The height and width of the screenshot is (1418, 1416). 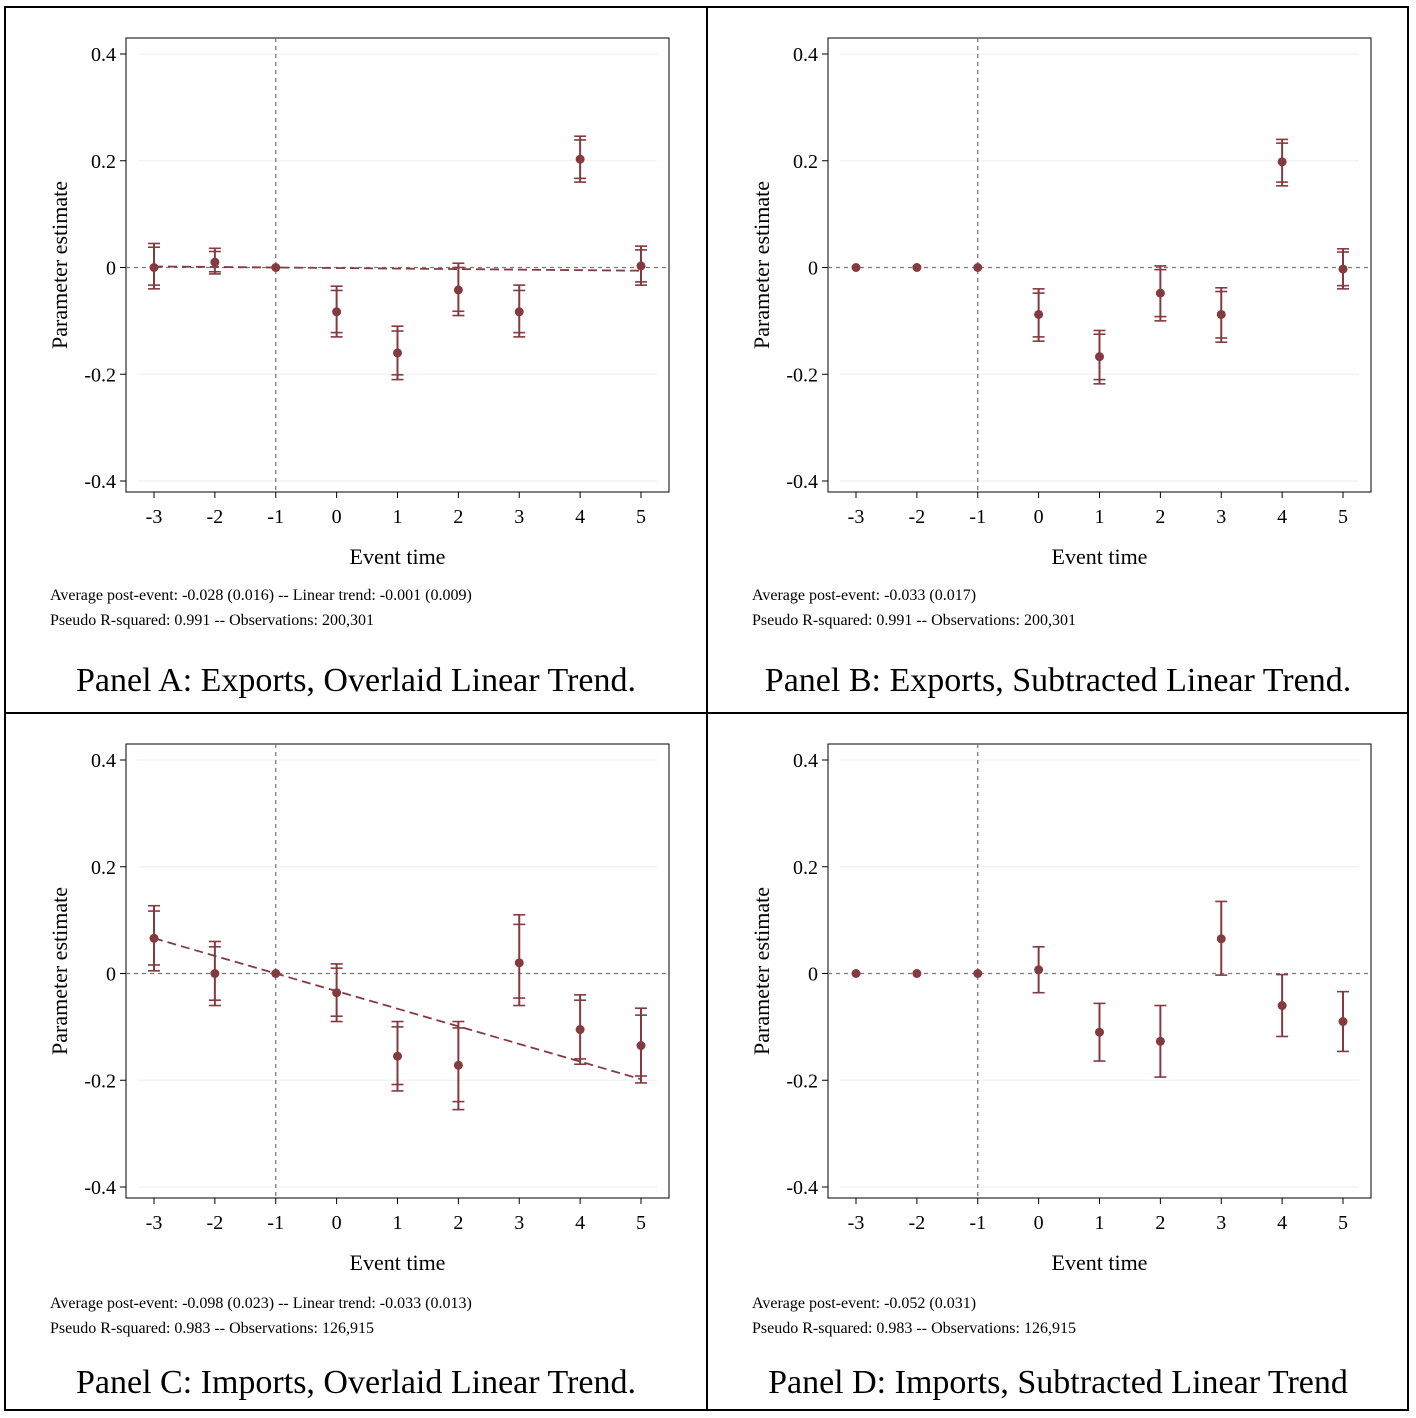 I want to click on panel-caption: Panel C: Imports, Overlaid Linear Trend., so click(x=356, y=1382).